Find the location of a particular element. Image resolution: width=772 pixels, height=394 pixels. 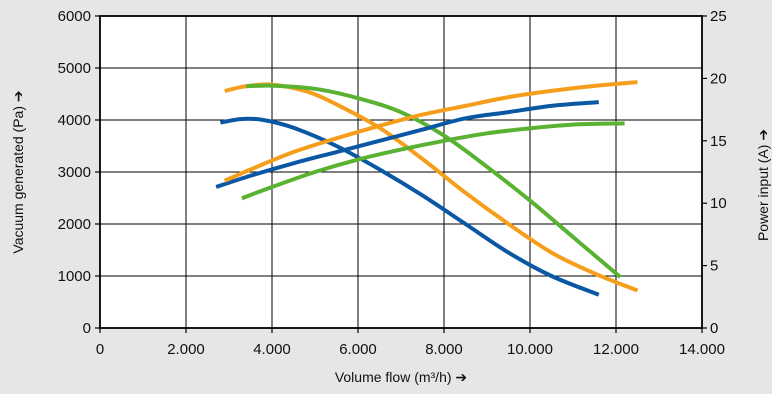

y-right-tick-label: 0 is located at coordinates (714, 328).